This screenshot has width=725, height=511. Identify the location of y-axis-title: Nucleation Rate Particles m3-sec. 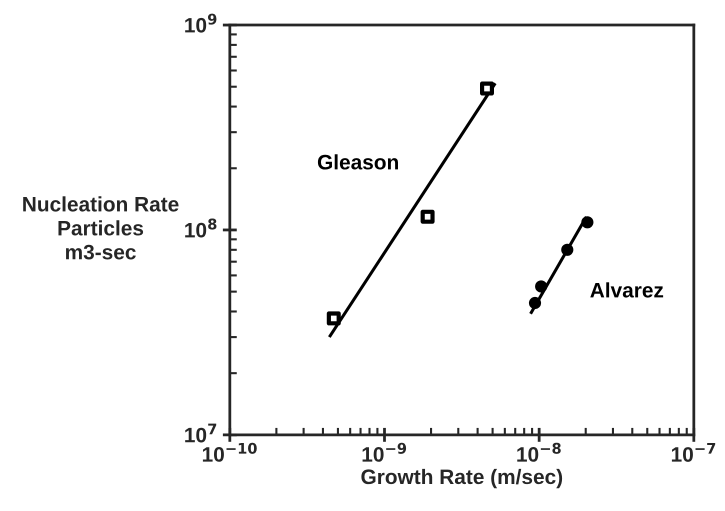
(101, 228).